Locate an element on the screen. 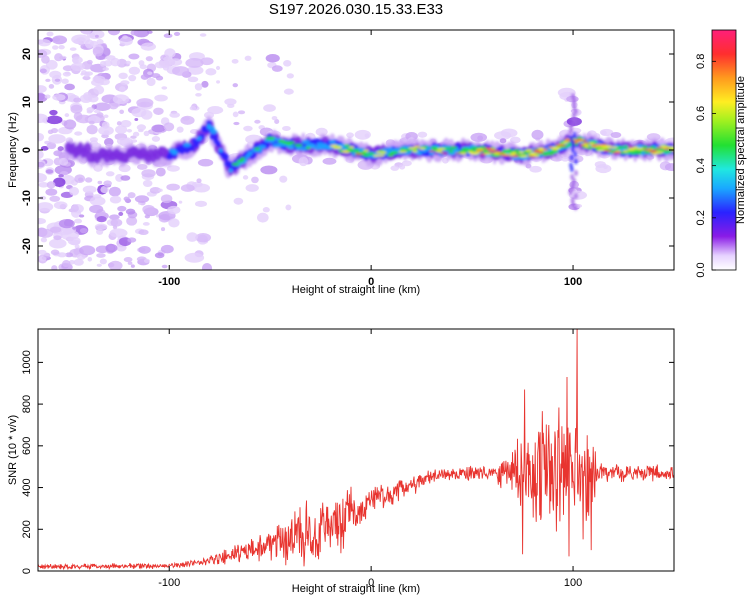  snr-x-axis-label: Height of straight line (km) is located at coordinates (356, 589).